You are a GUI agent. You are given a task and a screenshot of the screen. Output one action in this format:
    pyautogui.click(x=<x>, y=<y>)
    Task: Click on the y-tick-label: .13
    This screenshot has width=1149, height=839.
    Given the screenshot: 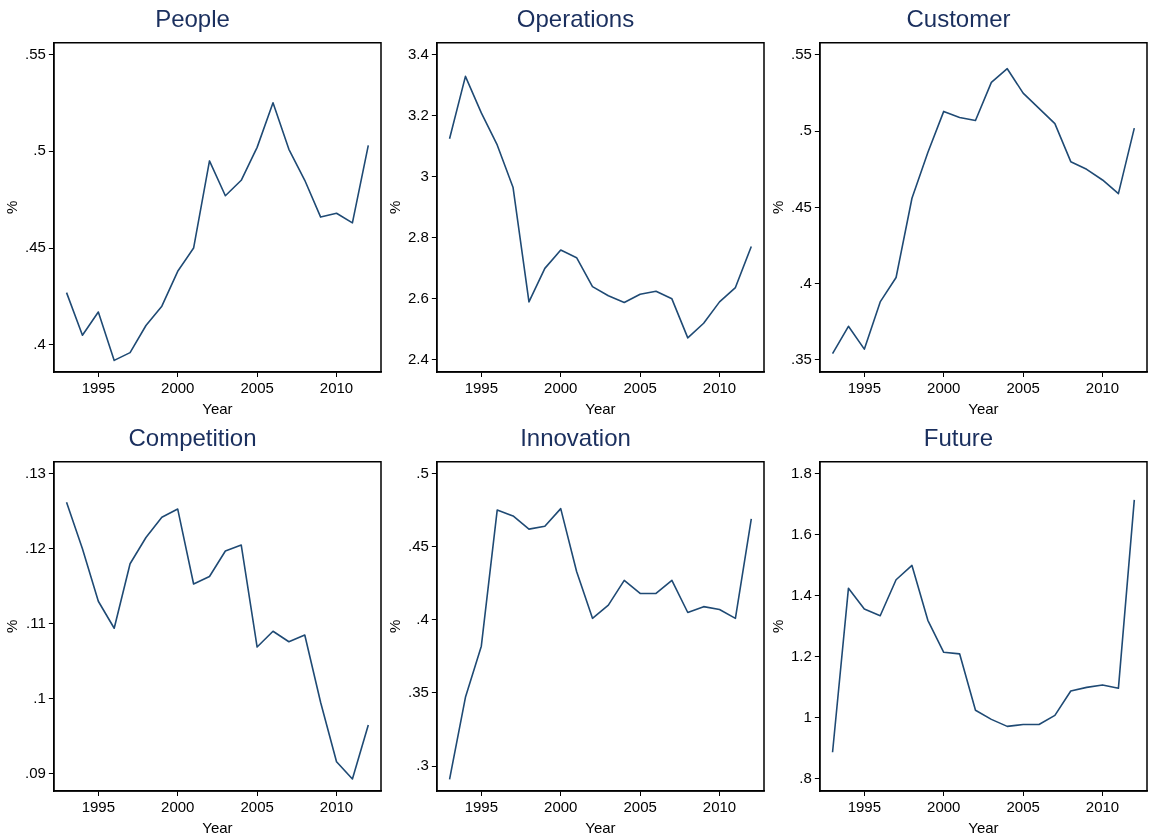 What is the action you would take?
    pyautogui.click(x=35, y=472)
    